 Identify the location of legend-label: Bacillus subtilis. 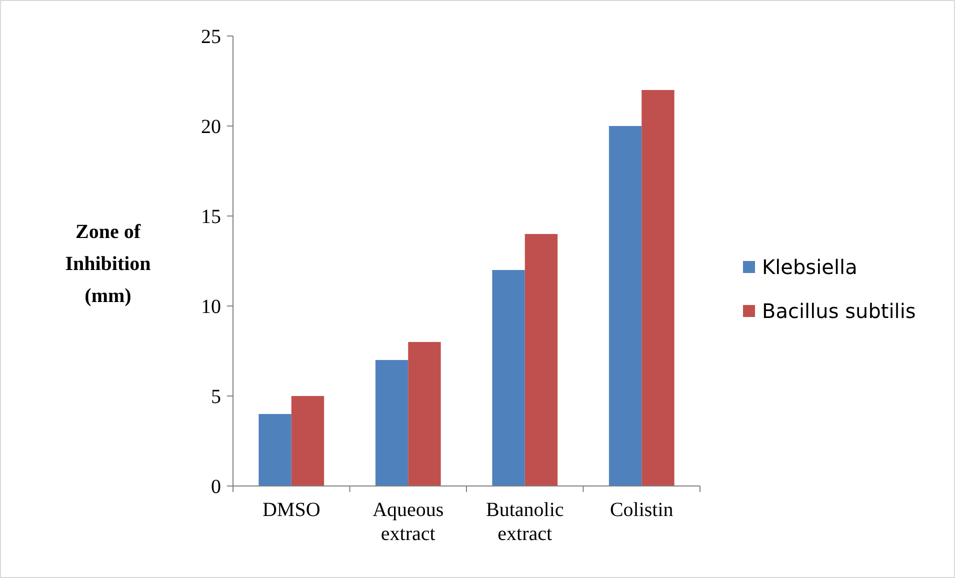
(839, 311).